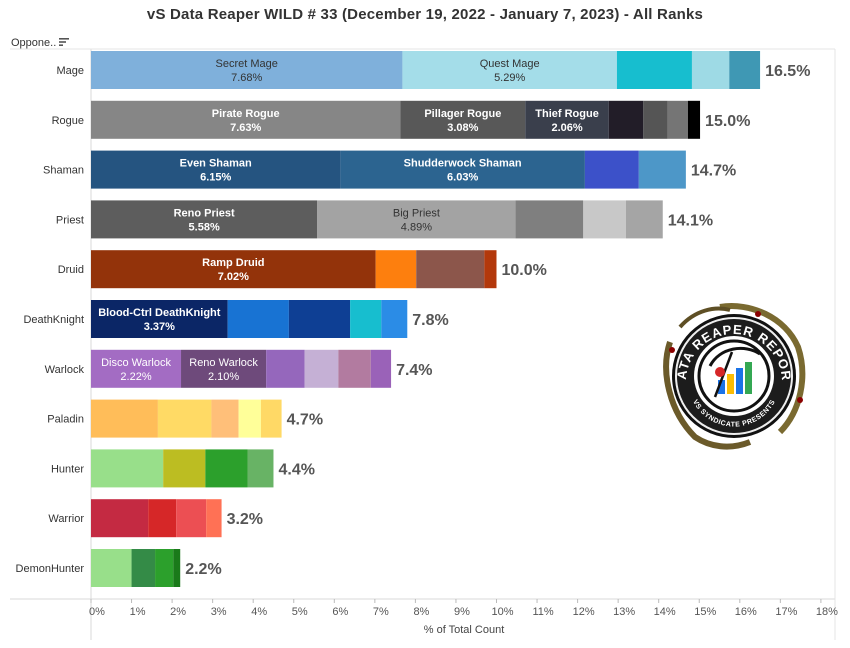  I want to click on row-label-warrior: Warrior, so click(66, 519).